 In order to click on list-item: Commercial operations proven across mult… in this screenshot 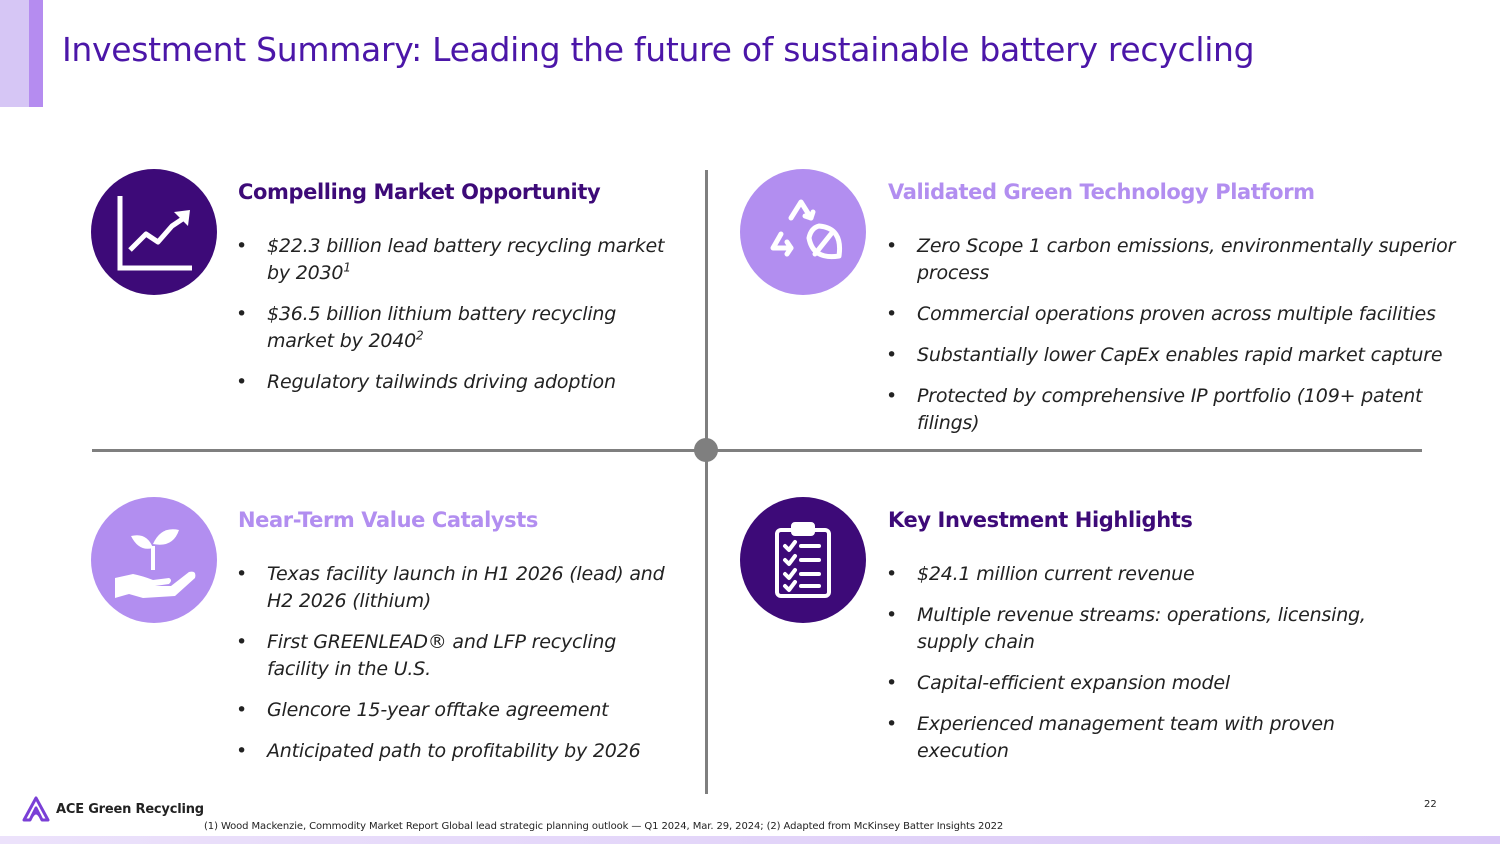, I will do `click(1171, 314)`.